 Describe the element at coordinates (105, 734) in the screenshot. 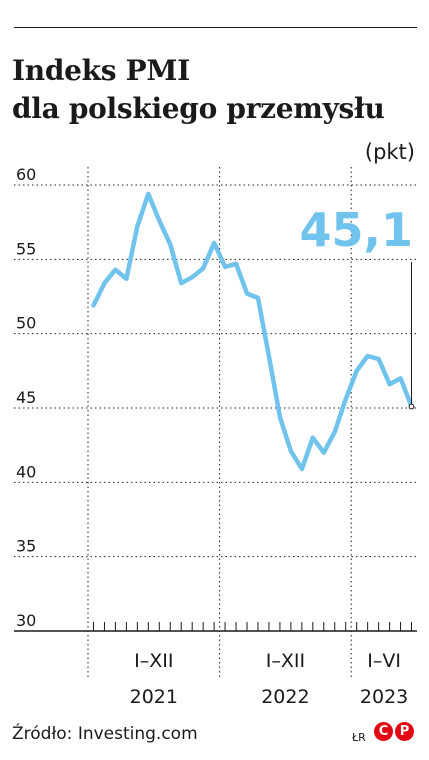

I see `source-label: Źródło: Investing.com` at that location.